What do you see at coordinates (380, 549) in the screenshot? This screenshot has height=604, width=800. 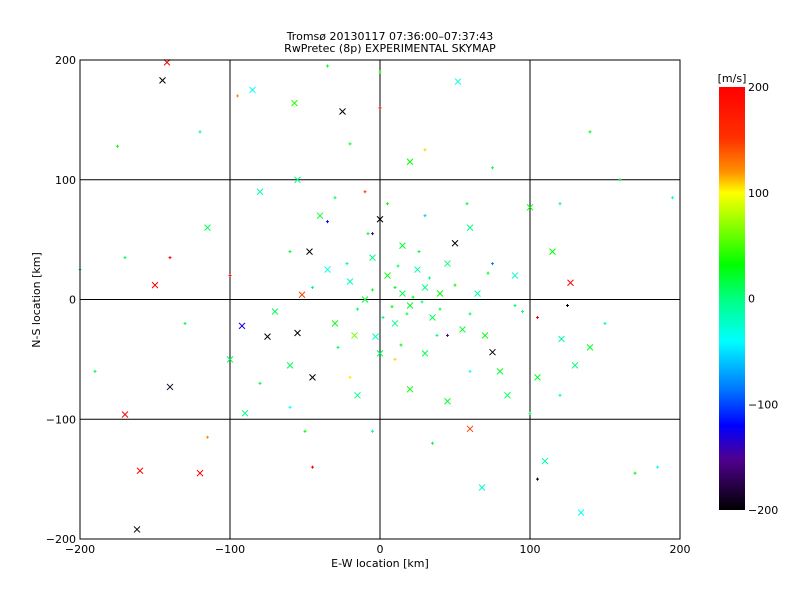 I see `x-tick-label: 0` at bounding box center [380, 549].